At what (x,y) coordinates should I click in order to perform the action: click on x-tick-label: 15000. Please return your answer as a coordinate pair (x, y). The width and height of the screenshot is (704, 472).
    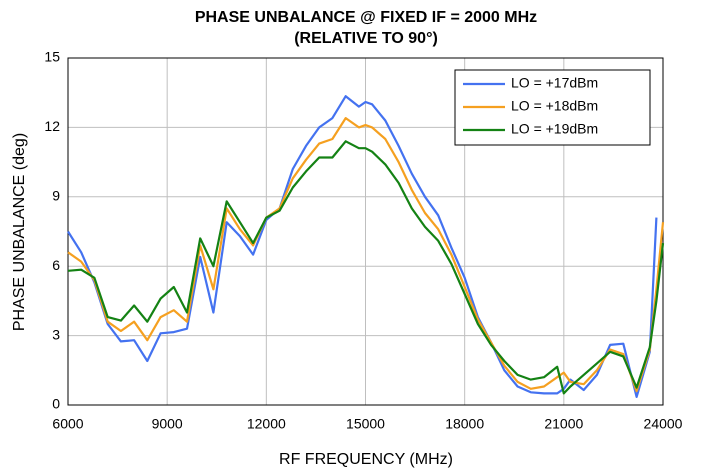
    Looking at the image, I should click on (365, 424).